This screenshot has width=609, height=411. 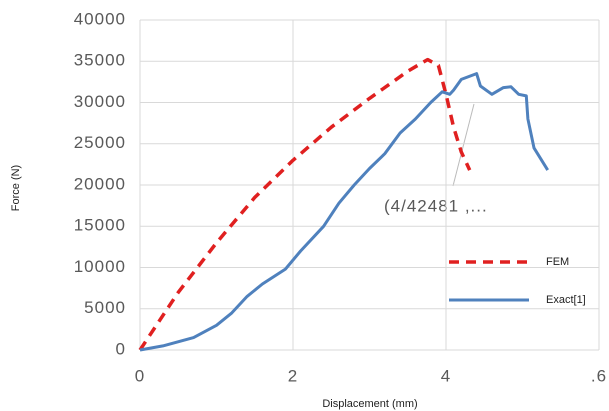 What do you see at coordinates (293, 375) in the screenshot?
I see `x-tick-label: 2` at bounding box center [293, 375].